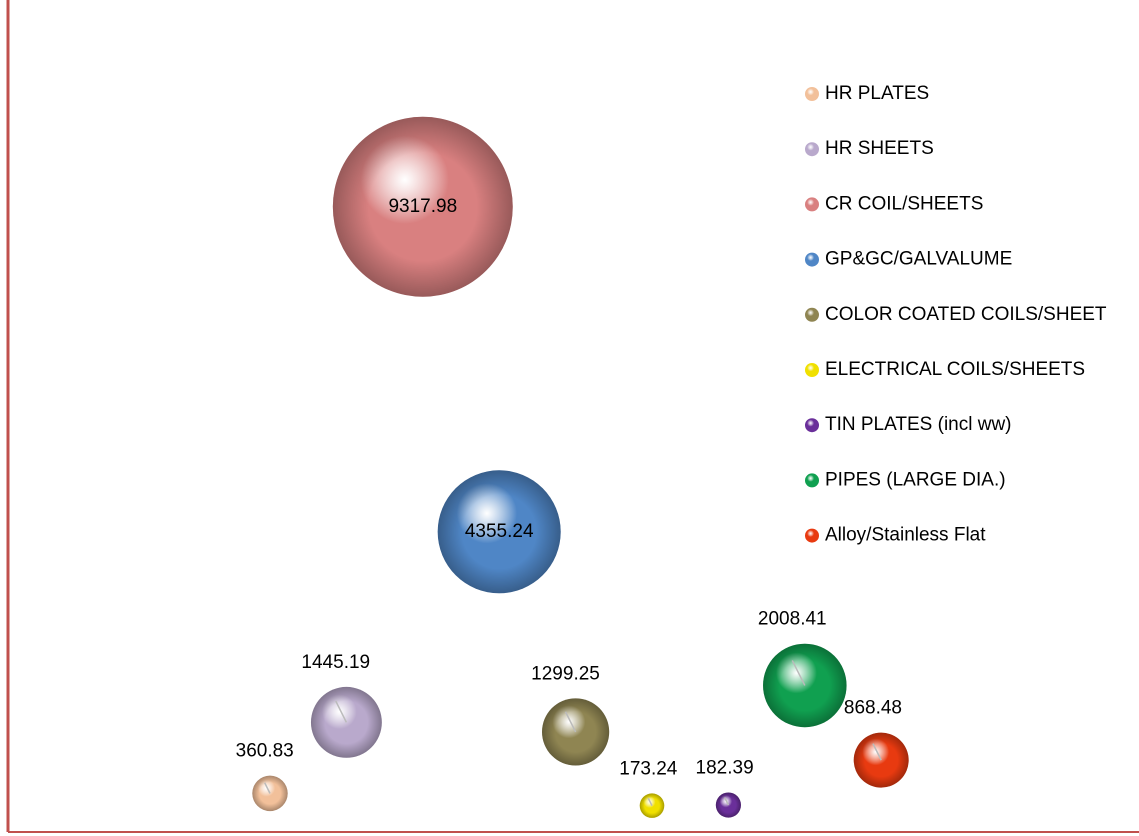  What do you see at coordinates (879, 148) in the screenshot?
I see `legend-label: HR SHEETS` at bounding box center [879, 148].